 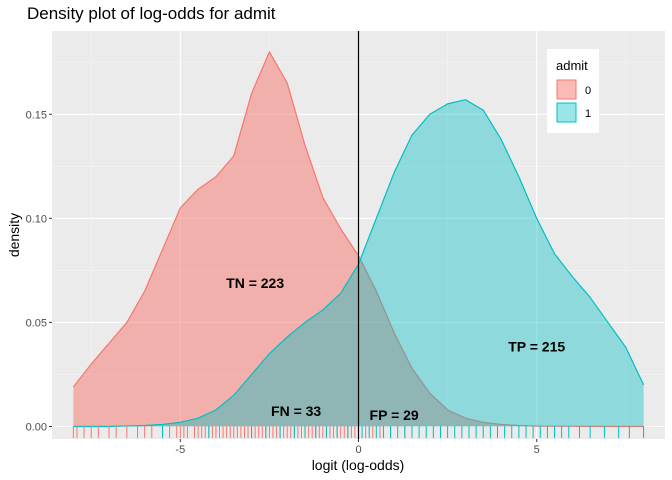 I want to click on y-tick-label: 0.00, so click(x=36, y=428).